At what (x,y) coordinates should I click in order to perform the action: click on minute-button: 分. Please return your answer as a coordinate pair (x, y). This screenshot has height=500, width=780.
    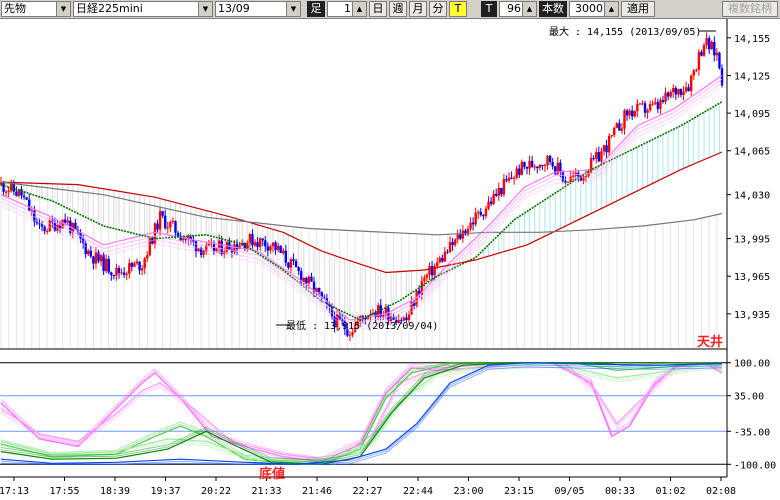
    Looking at the image, I should click on (438, 9).